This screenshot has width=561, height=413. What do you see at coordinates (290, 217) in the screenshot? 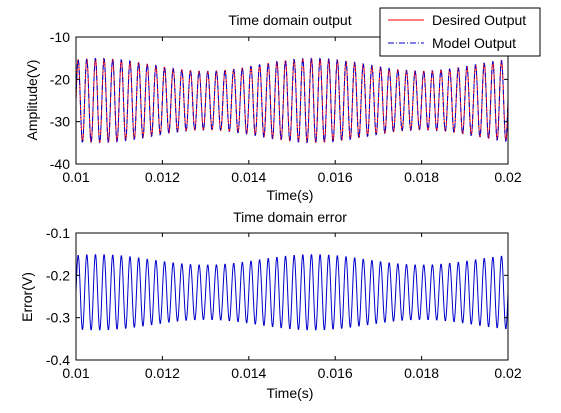
I see `error-chart-title: Time domain error` at bounding box center [290, 217].